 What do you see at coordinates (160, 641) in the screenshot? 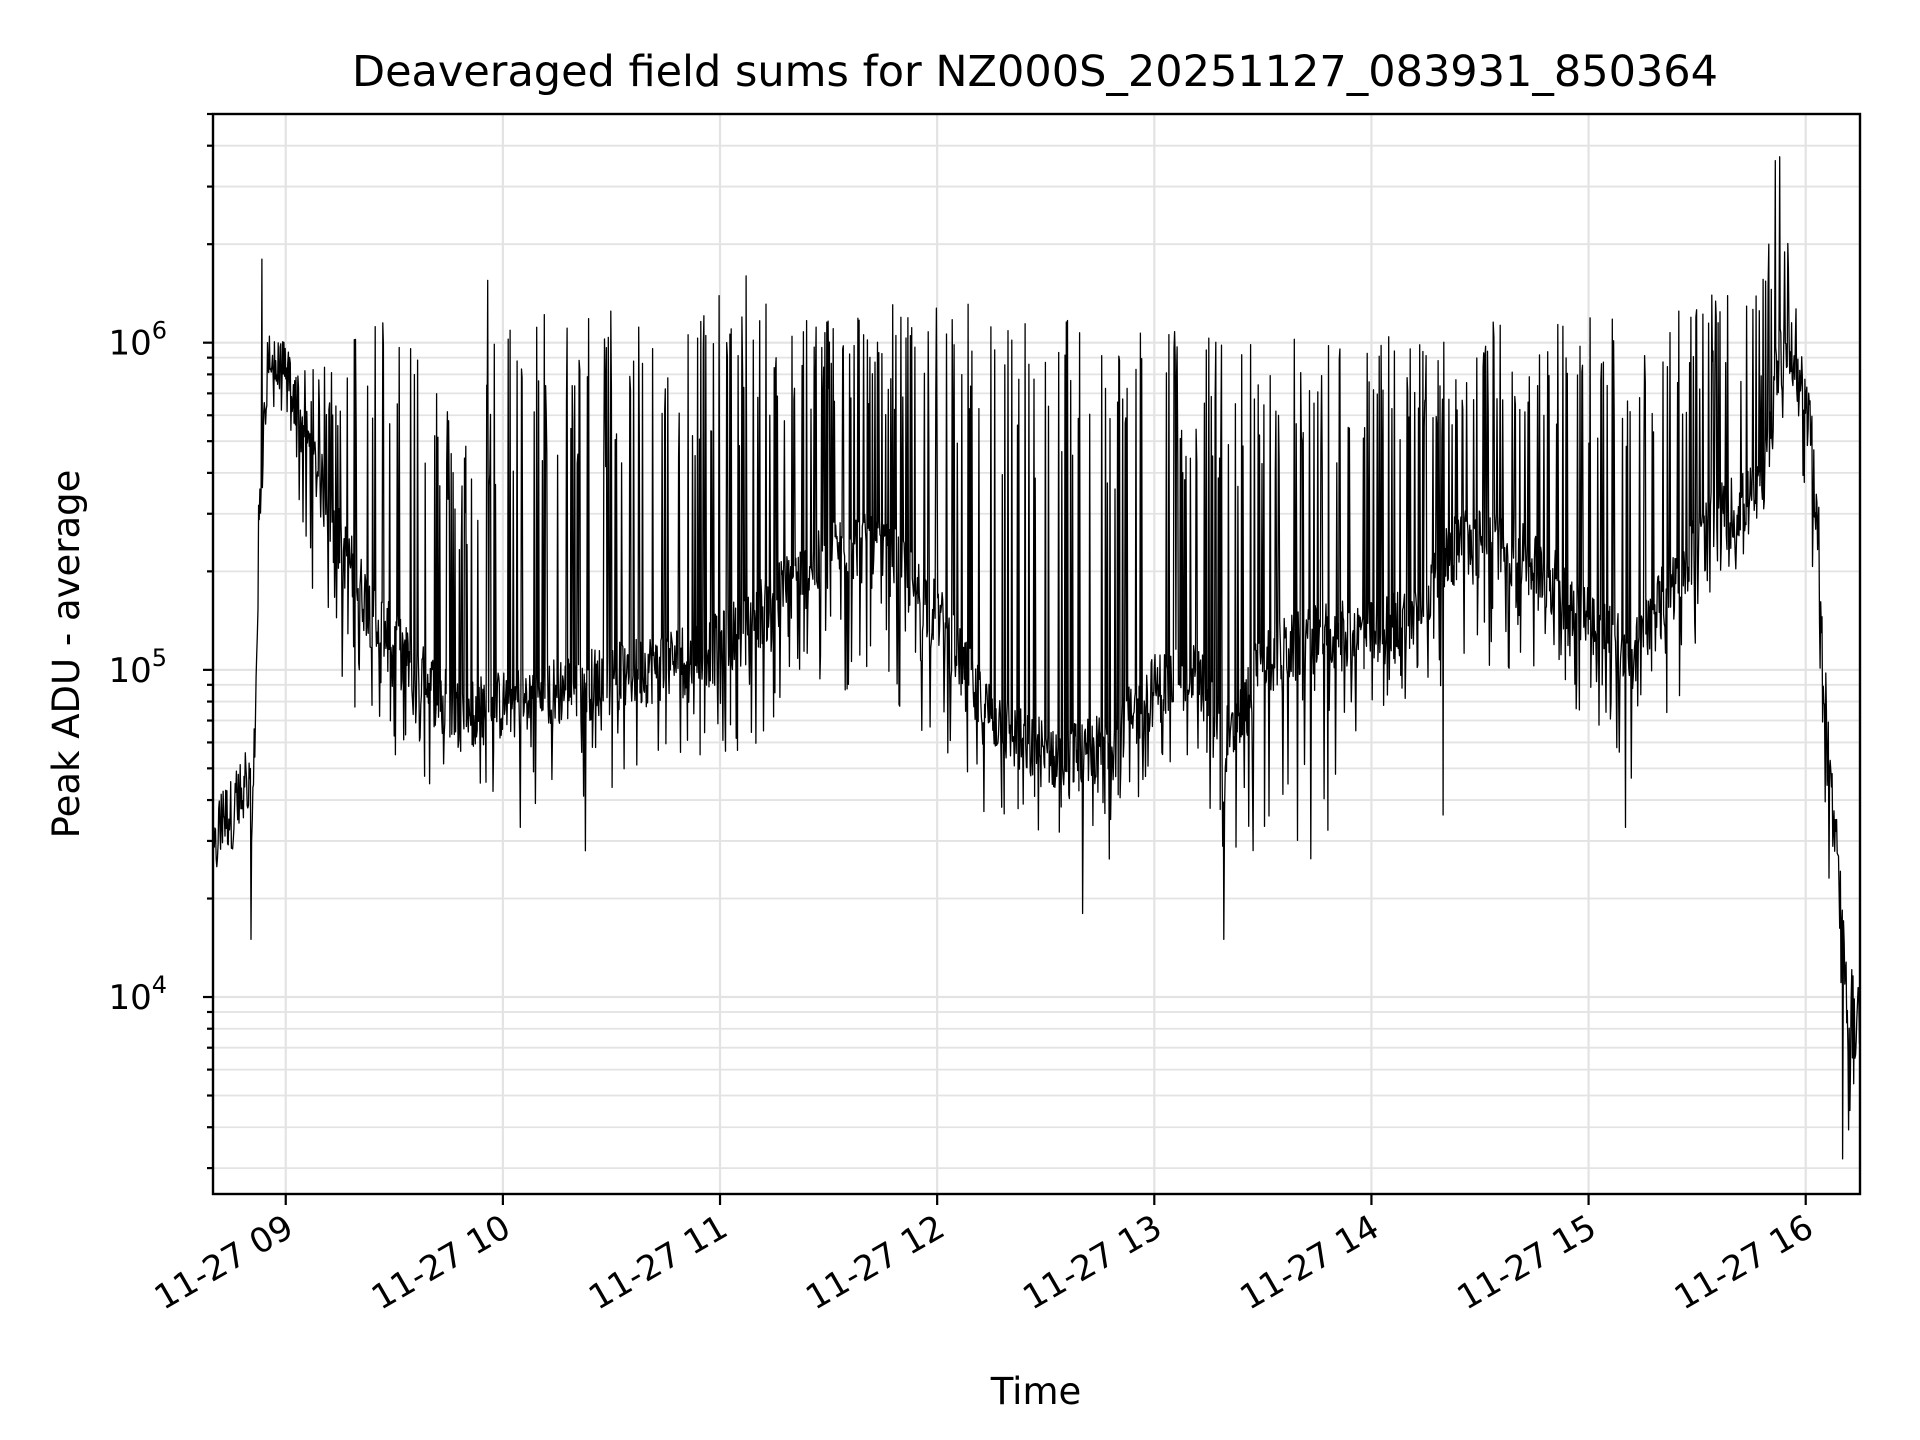
I see `y-axis: 10⁴ 10⁵ 10⁶` at bounding box center [160, 641].